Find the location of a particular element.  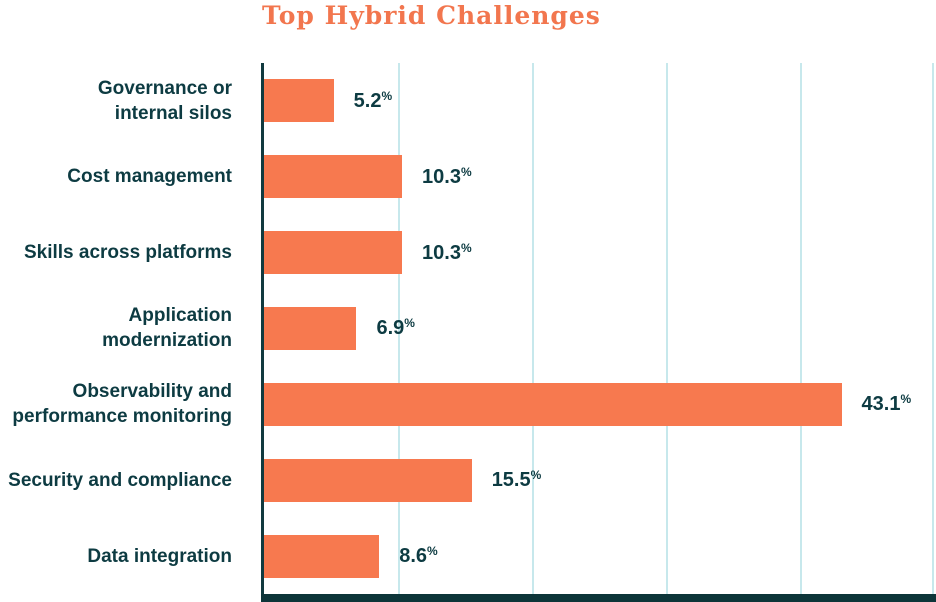

value-number: 15.5 is located at coordinates (511, 480).